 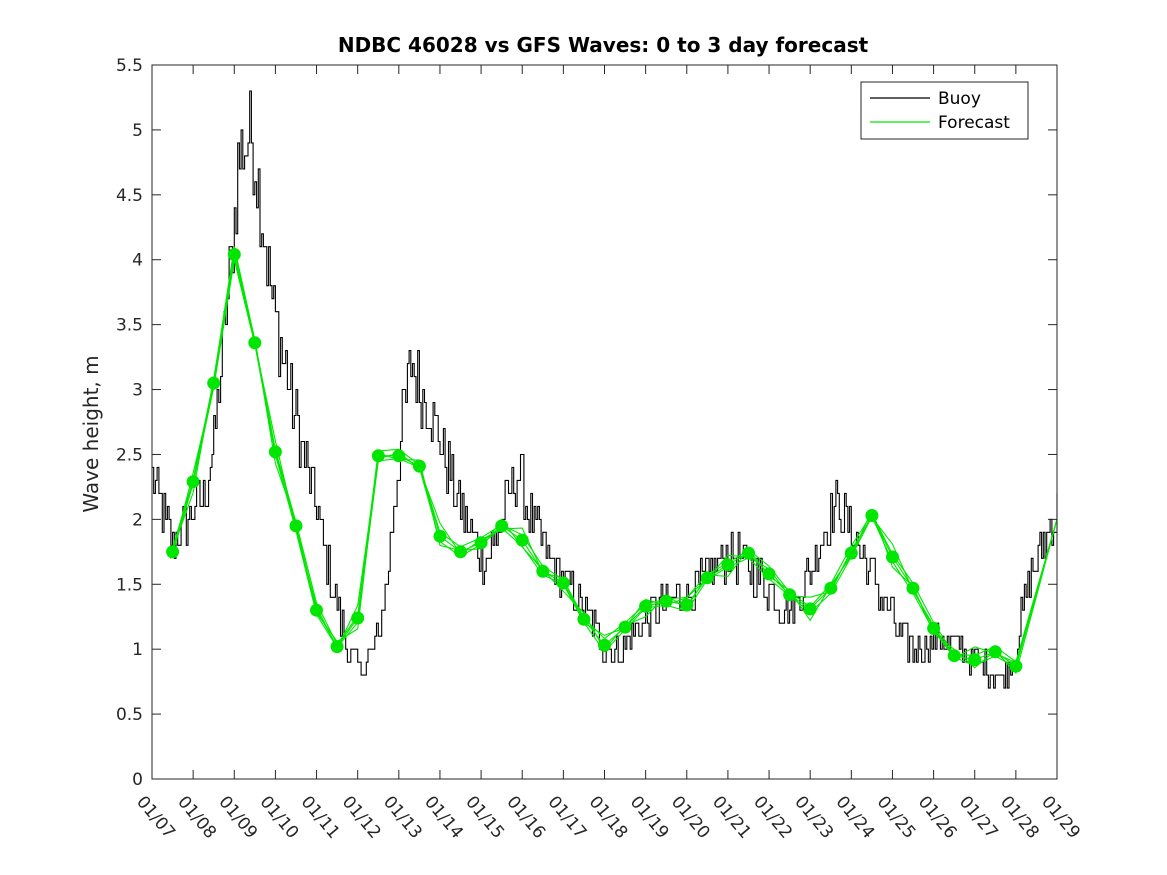 I want to click on y-tick-label: 4.5, so click(x=129, y=196).